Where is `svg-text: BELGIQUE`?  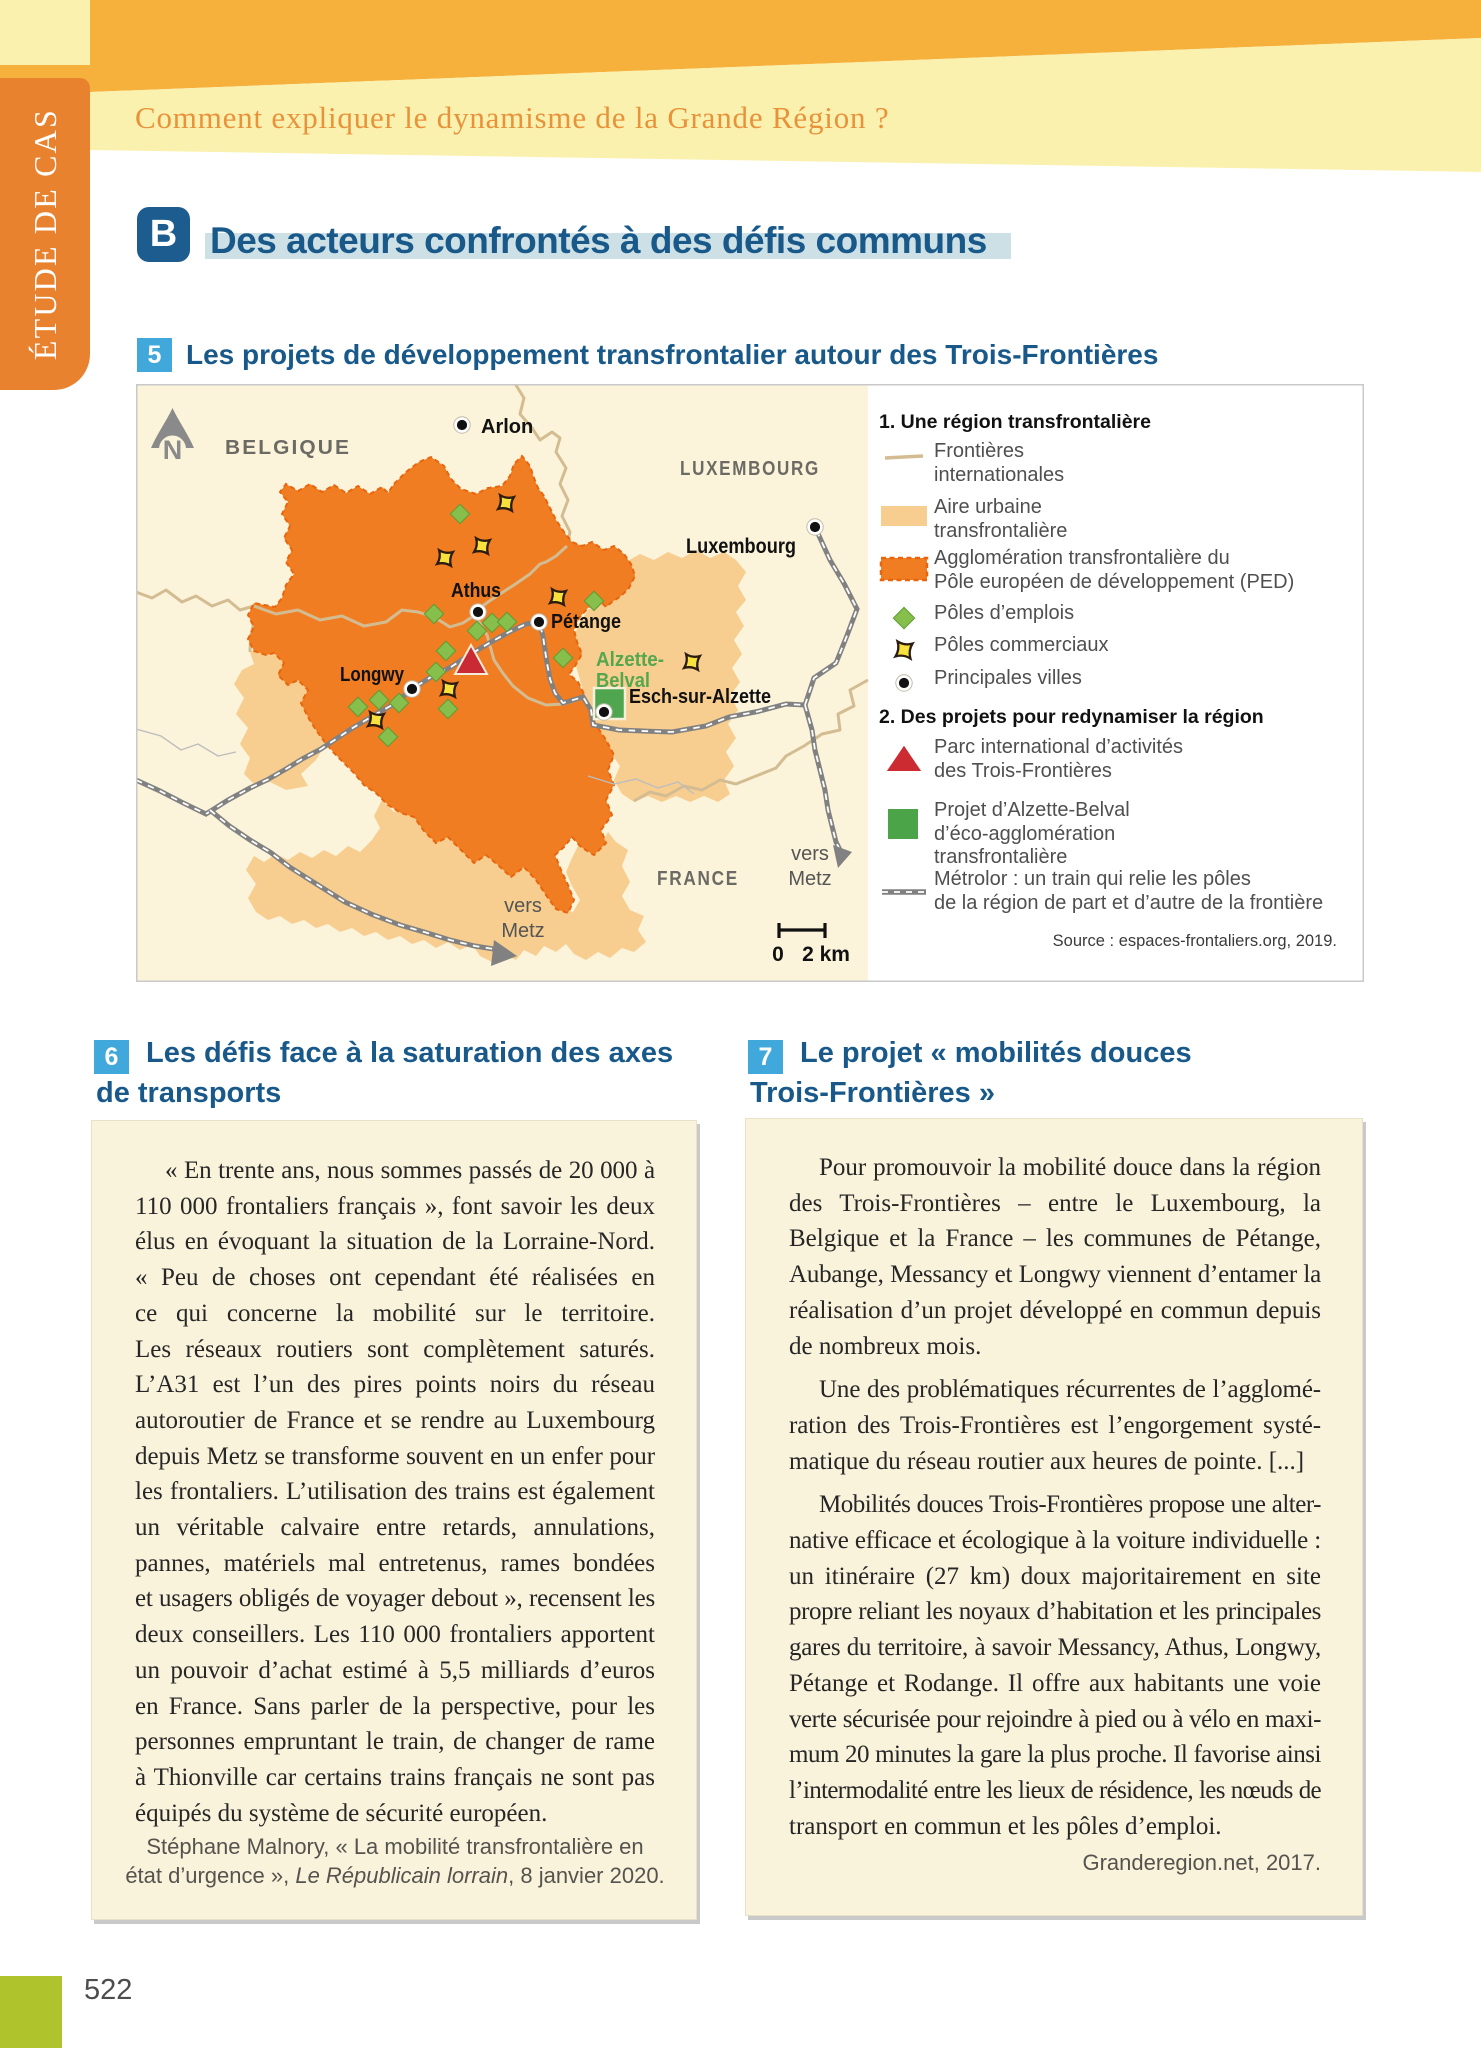 svg-text: BELGIQUE is located at coordinates (288, 448).